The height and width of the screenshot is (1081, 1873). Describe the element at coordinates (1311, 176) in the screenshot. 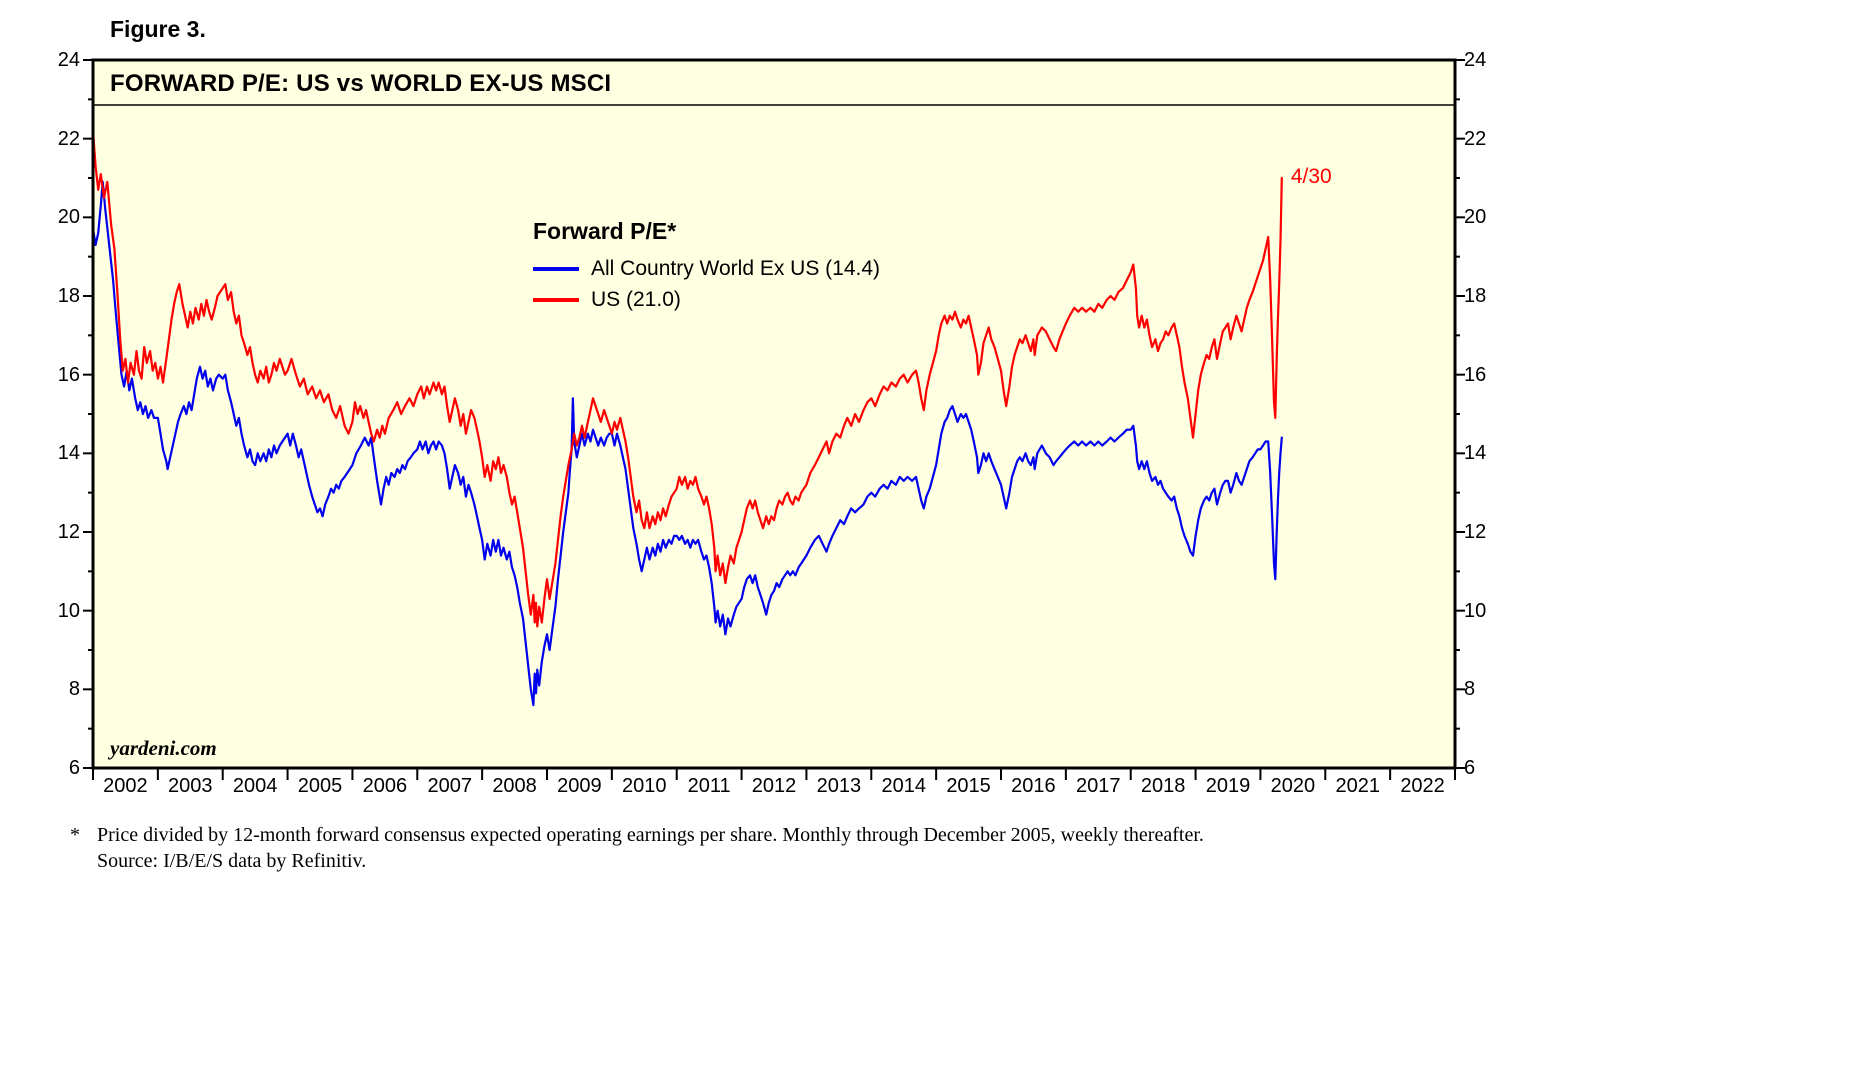

I see `latest-value-annotation: 4/30` at that location.